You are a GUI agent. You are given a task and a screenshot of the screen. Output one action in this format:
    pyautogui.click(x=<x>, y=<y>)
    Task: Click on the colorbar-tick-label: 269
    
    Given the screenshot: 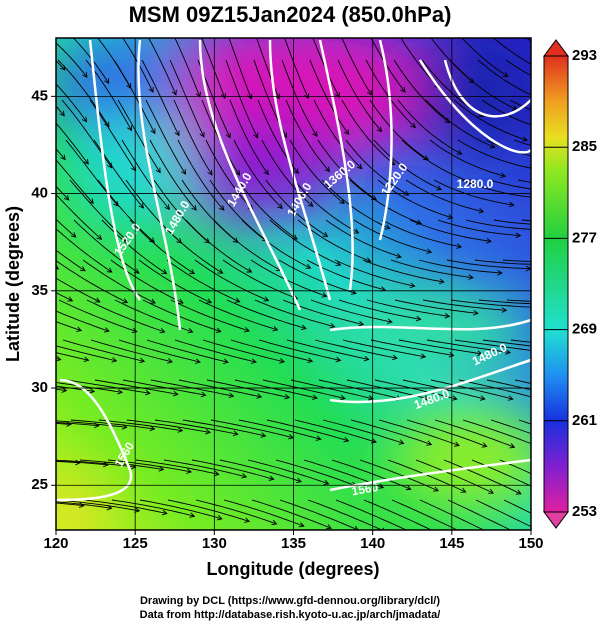 What is the action you would take?
    pyautogui.click(x=584, y=329)
    